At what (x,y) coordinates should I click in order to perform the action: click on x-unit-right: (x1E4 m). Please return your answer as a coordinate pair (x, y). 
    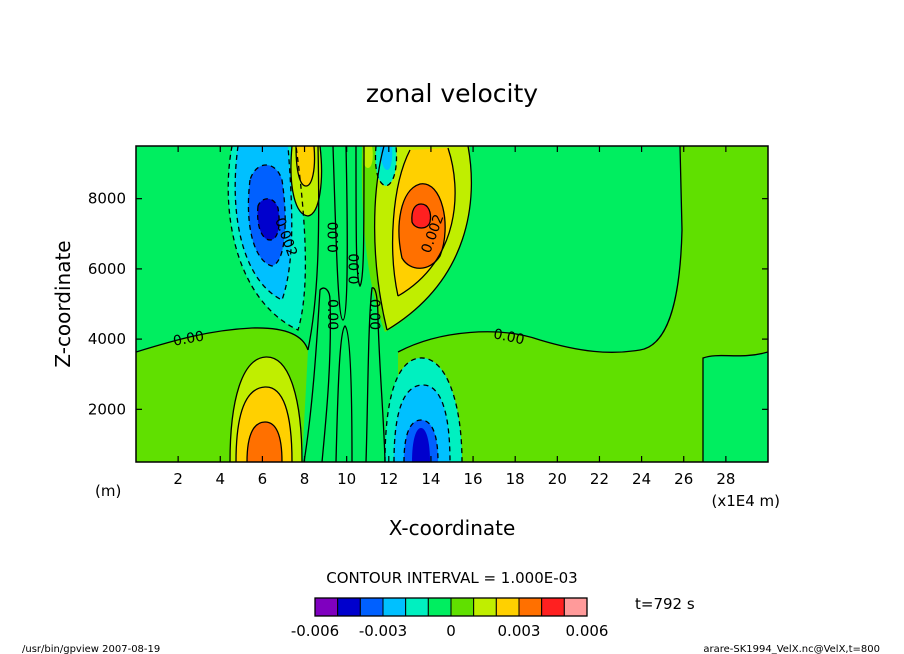
    Looking at the image, I should click on (745, 501).